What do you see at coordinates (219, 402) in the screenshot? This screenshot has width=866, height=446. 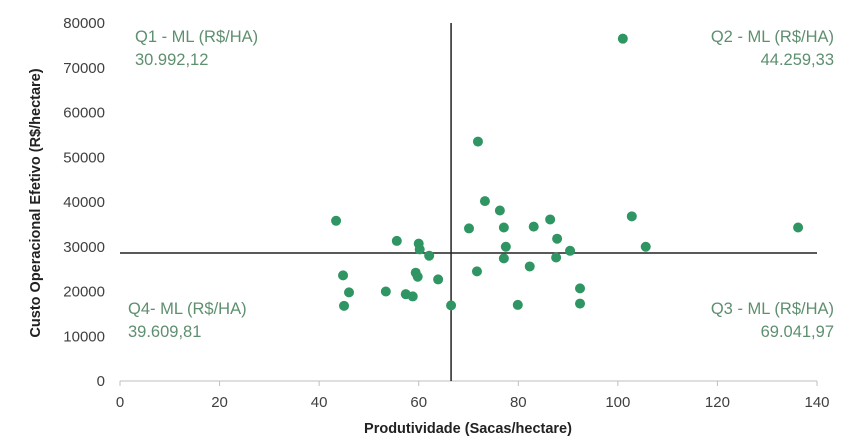 I see `x-tick-label: 20` at bounding box center [219, 402].